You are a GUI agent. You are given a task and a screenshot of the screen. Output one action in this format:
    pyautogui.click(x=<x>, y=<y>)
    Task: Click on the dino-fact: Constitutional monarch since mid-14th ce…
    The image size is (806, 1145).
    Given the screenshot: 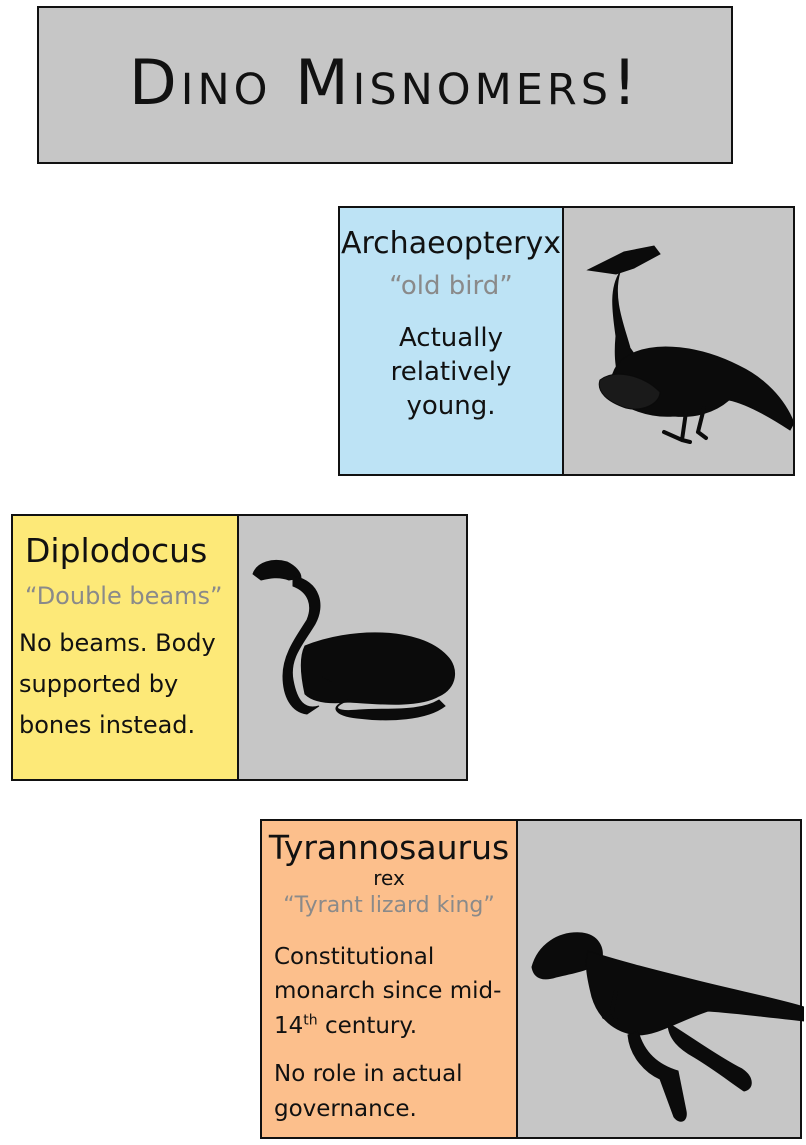 What is the action you would take?
    pyautogui.click(x=389, y=992)
    